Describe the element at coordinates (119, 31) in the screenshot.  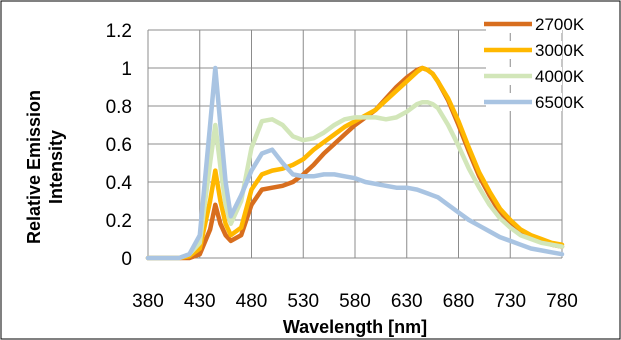
I see `y-tick-label: 1.2` at that location.